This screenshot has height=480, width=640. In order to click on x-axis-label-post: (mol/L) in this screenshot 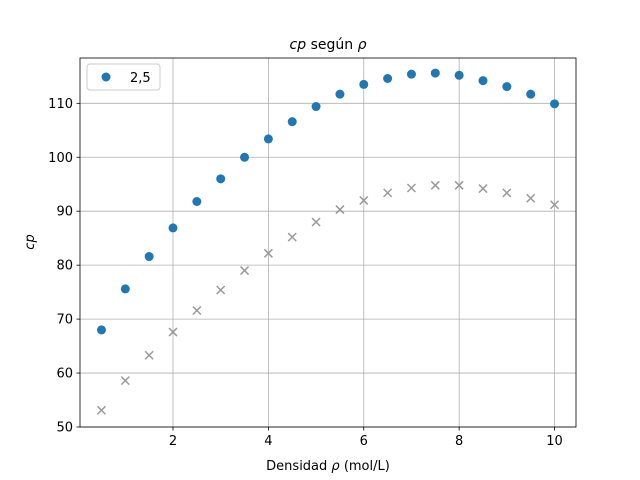, I will do `click(365, 466)`.